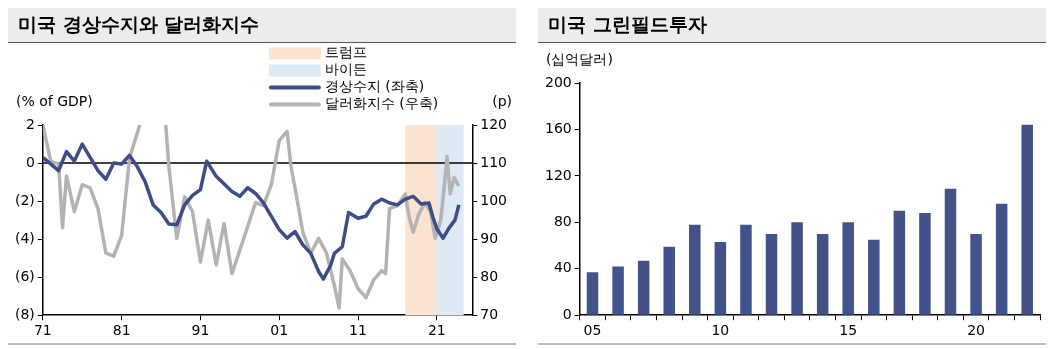 This screenshot has width=1054, height=349. What do you see at coordinates (494, 199) in the screenshot?
I see `y2-tick-label: 100` at bounding box center [494, 199].